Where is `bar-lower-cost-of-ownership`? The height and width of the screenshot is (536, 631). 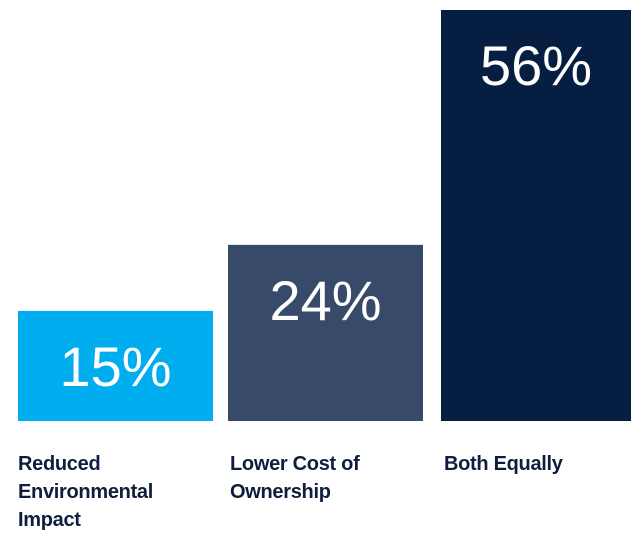 bar-lower-cost-of-ownership is located at coordinates (325, 332).